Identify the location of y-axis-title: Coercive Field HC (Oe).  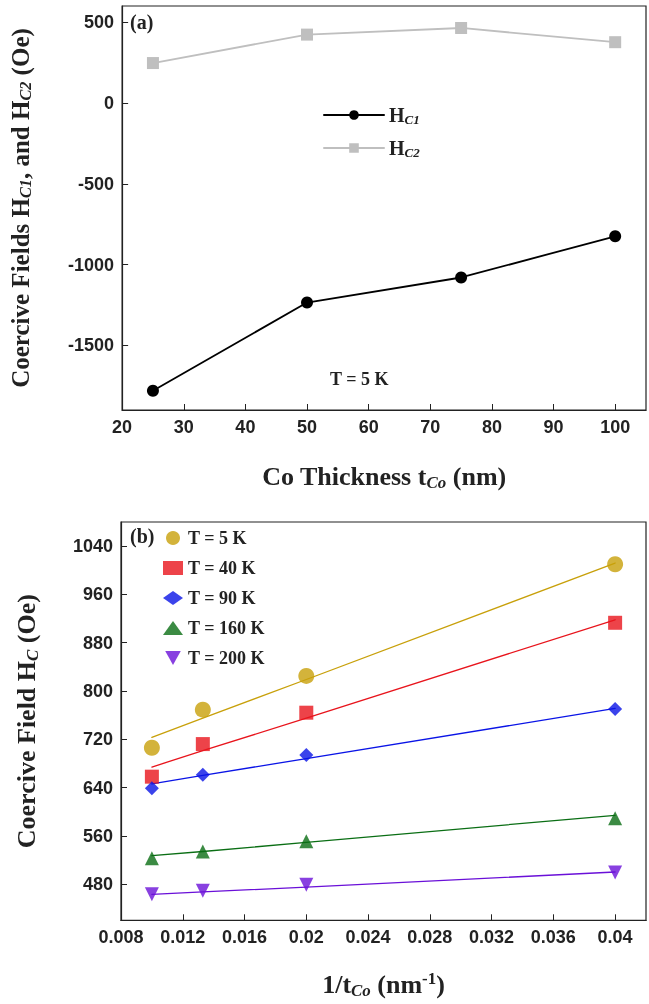
(27, 721).